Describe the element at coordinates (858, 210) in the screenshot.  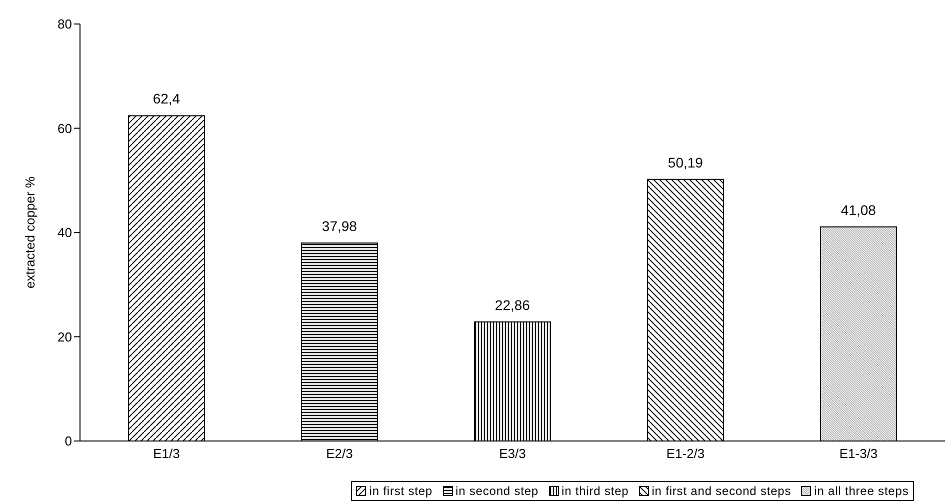
I see `data-label: 41,08` at that location.